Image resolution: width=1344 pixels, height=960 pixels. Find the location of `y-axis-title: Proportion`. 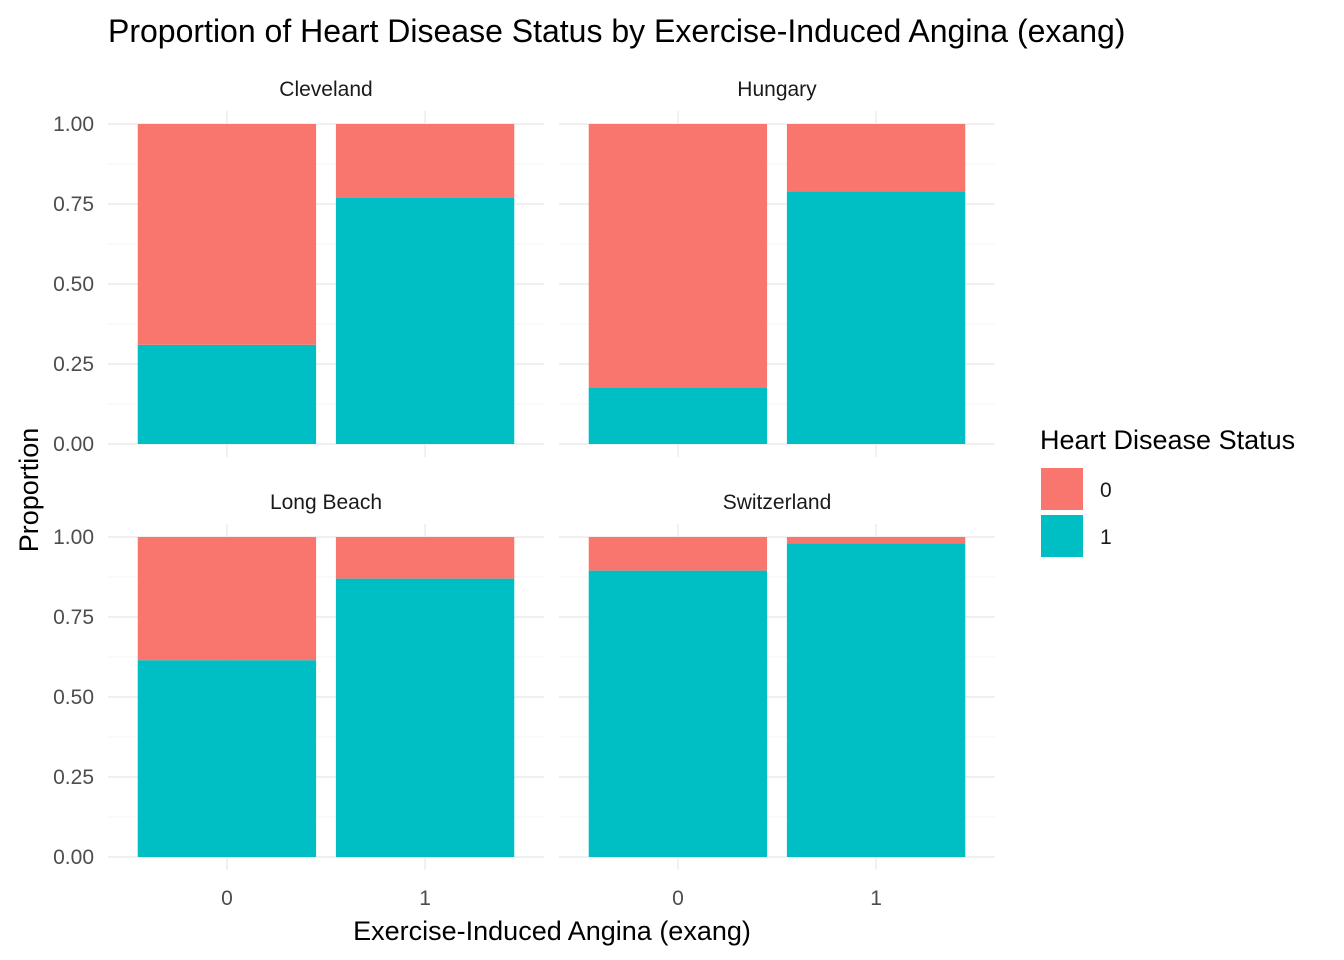

y-axis-title: Proportion is located at coordinates (29, 490).